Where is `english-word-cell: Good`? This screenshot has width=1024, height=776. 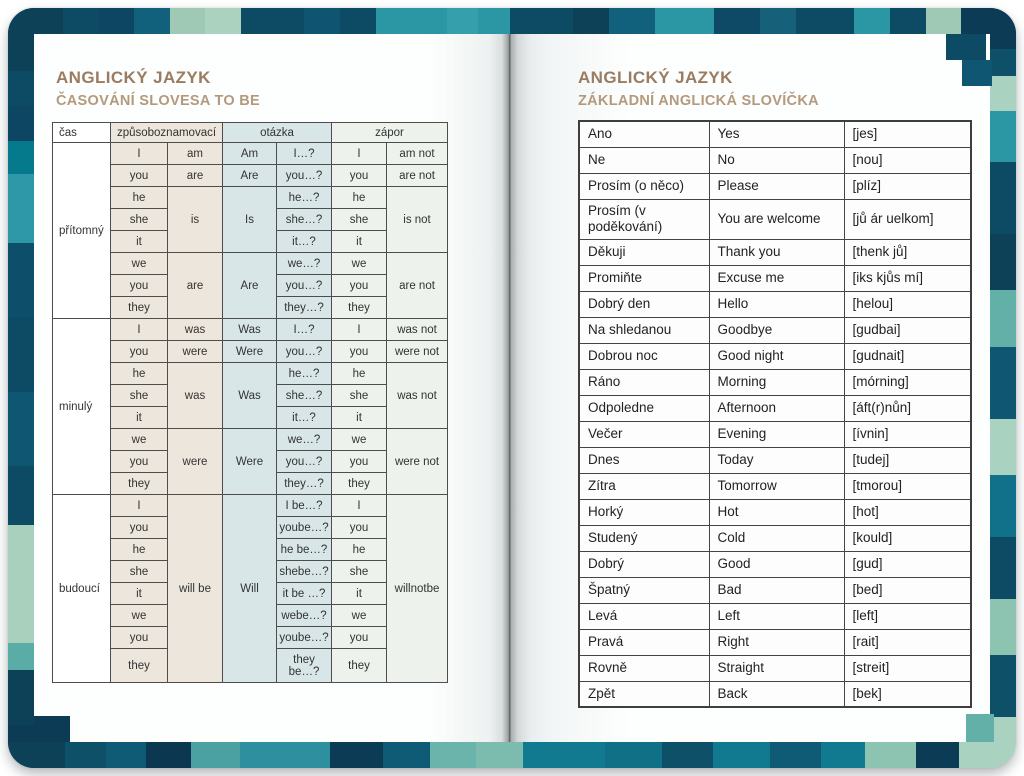
english-word-cell: Good is located at coordinates (776, 564).